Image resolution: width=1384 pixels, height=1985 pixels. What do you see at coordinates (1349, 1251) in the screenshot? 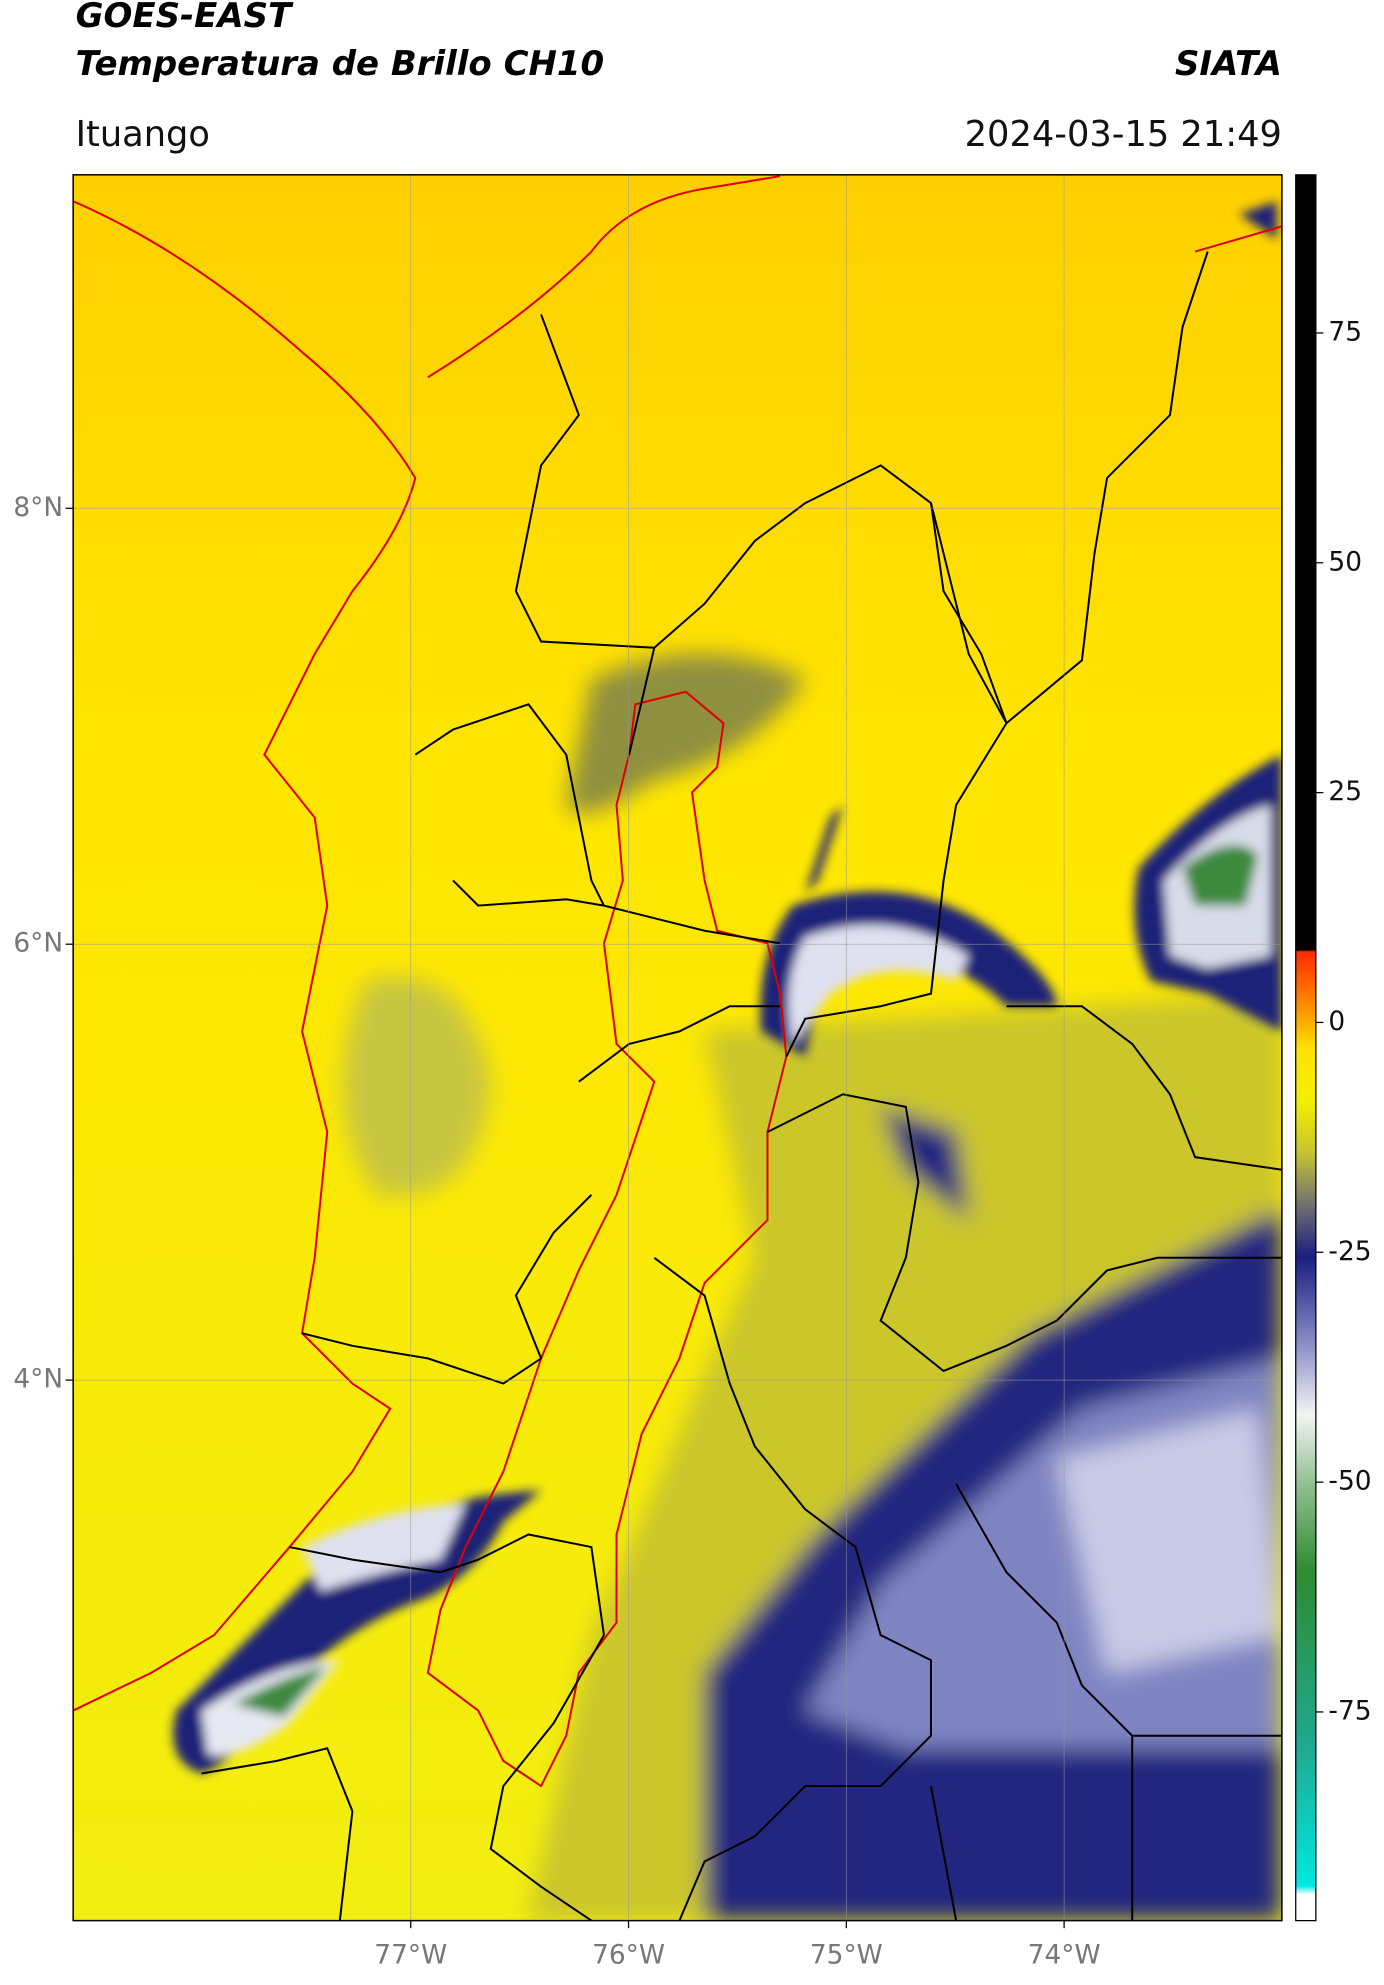
I see `colorbar-tick-label: -25` at bounding box center [1349, 1251].